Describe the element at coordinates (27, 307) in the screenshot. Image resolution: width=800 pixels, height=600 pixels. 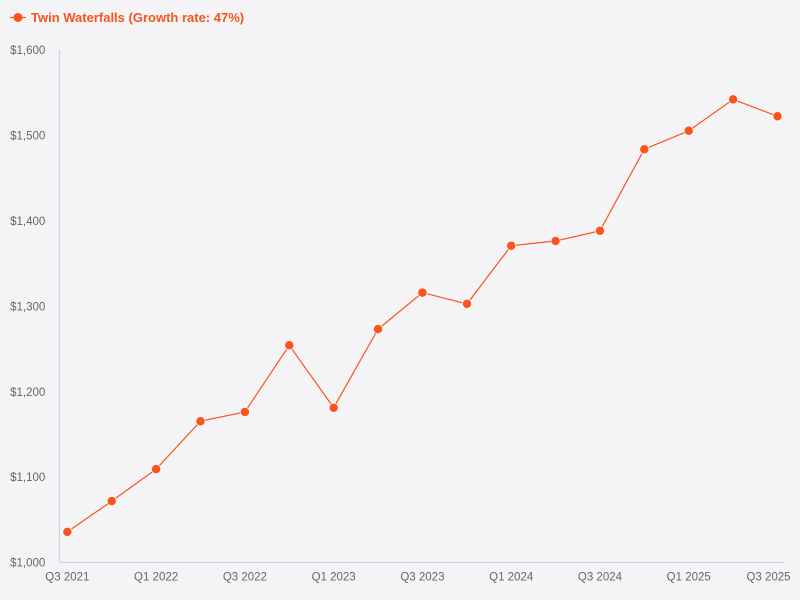
I see `svg-text: $1,300` at that location.